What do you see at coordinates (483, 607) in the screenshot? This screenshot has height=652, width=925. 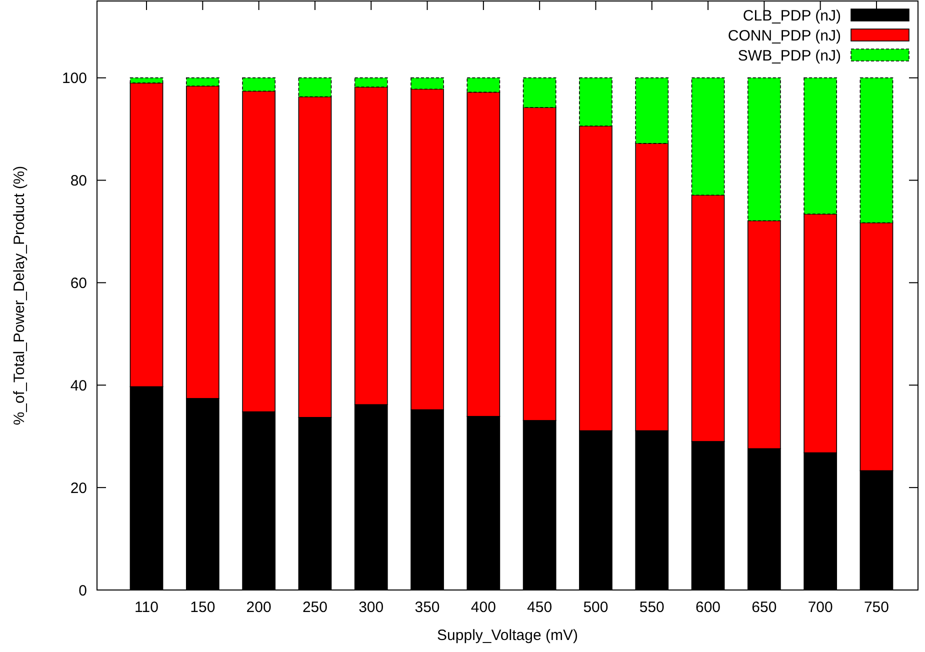 I see `x-tick-label: 400` at bounding box center [483, 607].